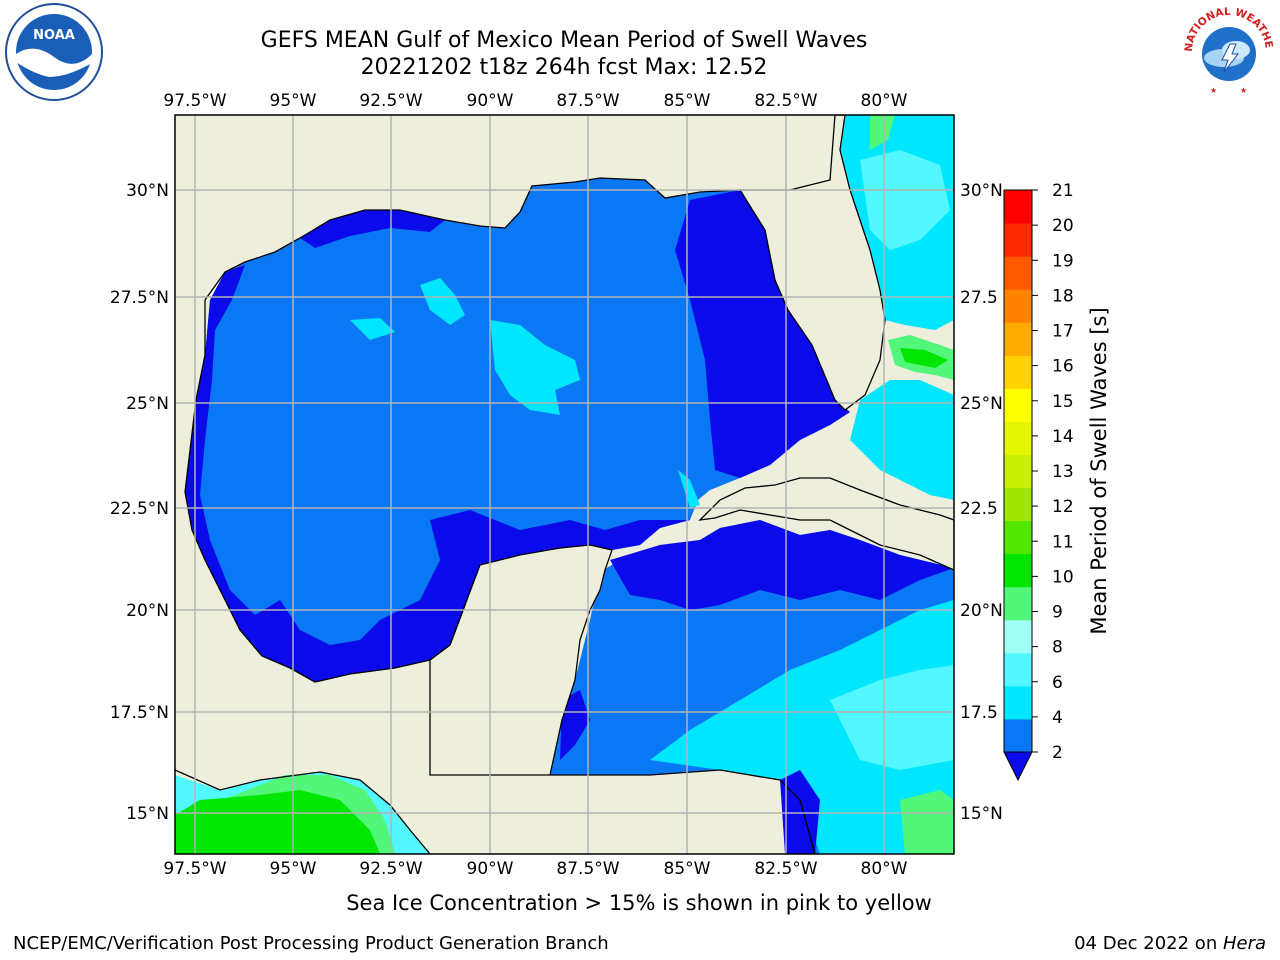  What do you see at coordinates (54, 52) in the screenshot?
I see `noaa-logo-icon: NOAA` at bounding box center [54, 52].